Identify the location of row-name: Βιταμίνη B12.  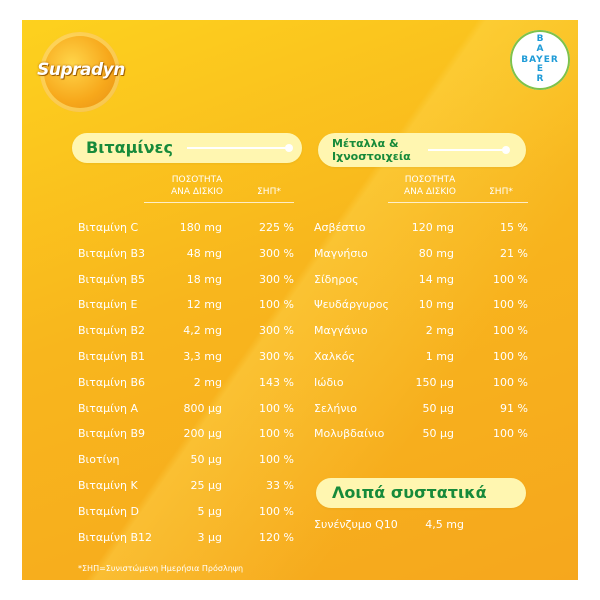
(115, 537).